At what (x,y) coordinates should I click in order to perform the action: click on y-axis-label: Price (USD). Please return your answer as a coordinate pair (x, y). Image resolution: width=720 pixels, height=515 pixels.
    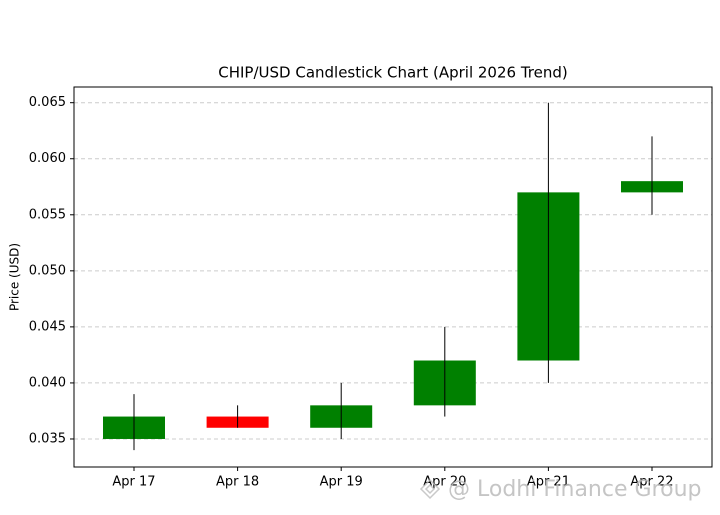
    Looking at the image, I should click on (15, 277).